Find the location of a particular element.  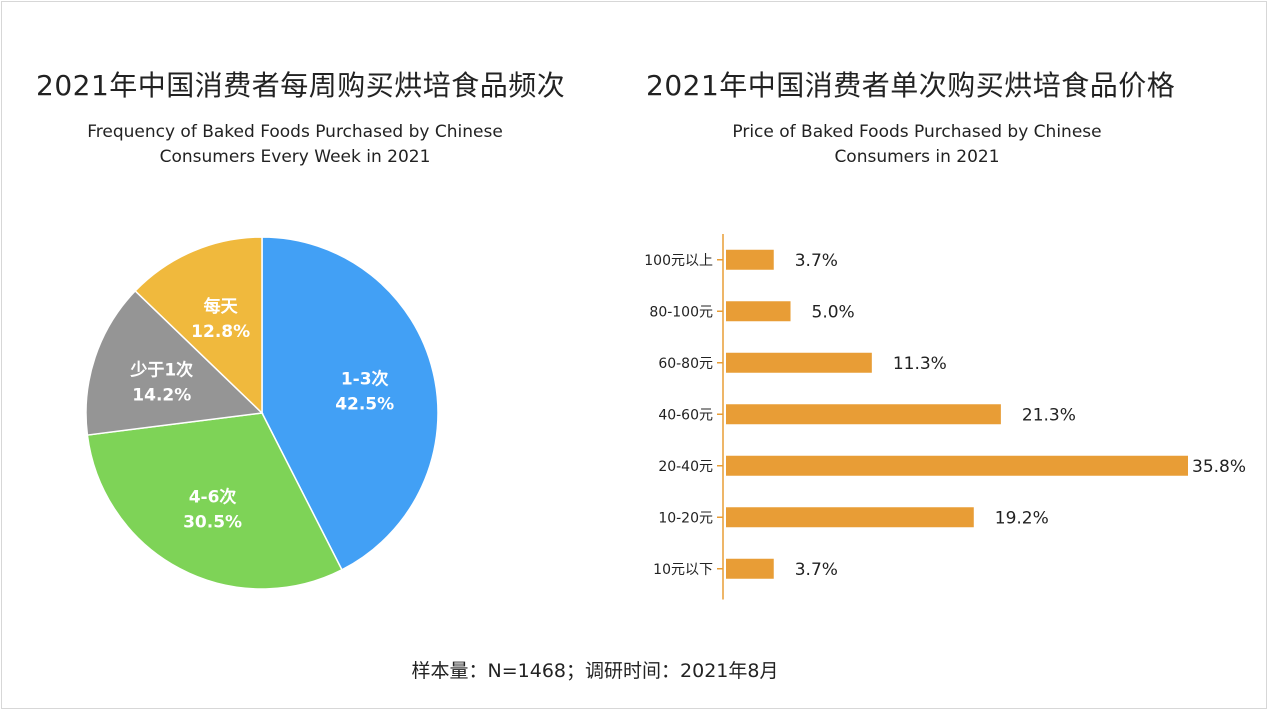

bar-subtitle-line-2: Consumers in 2021 is located at coordinates (917, 157).